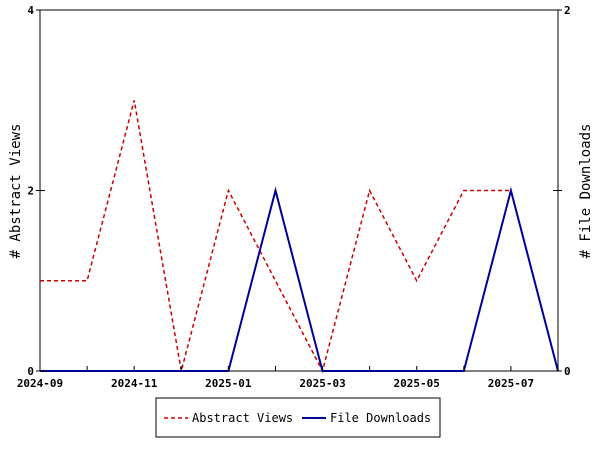  Describe the element at coordinates (134, 383) in the screenshot. I see `x-tick-label: 2024-11` at that location.